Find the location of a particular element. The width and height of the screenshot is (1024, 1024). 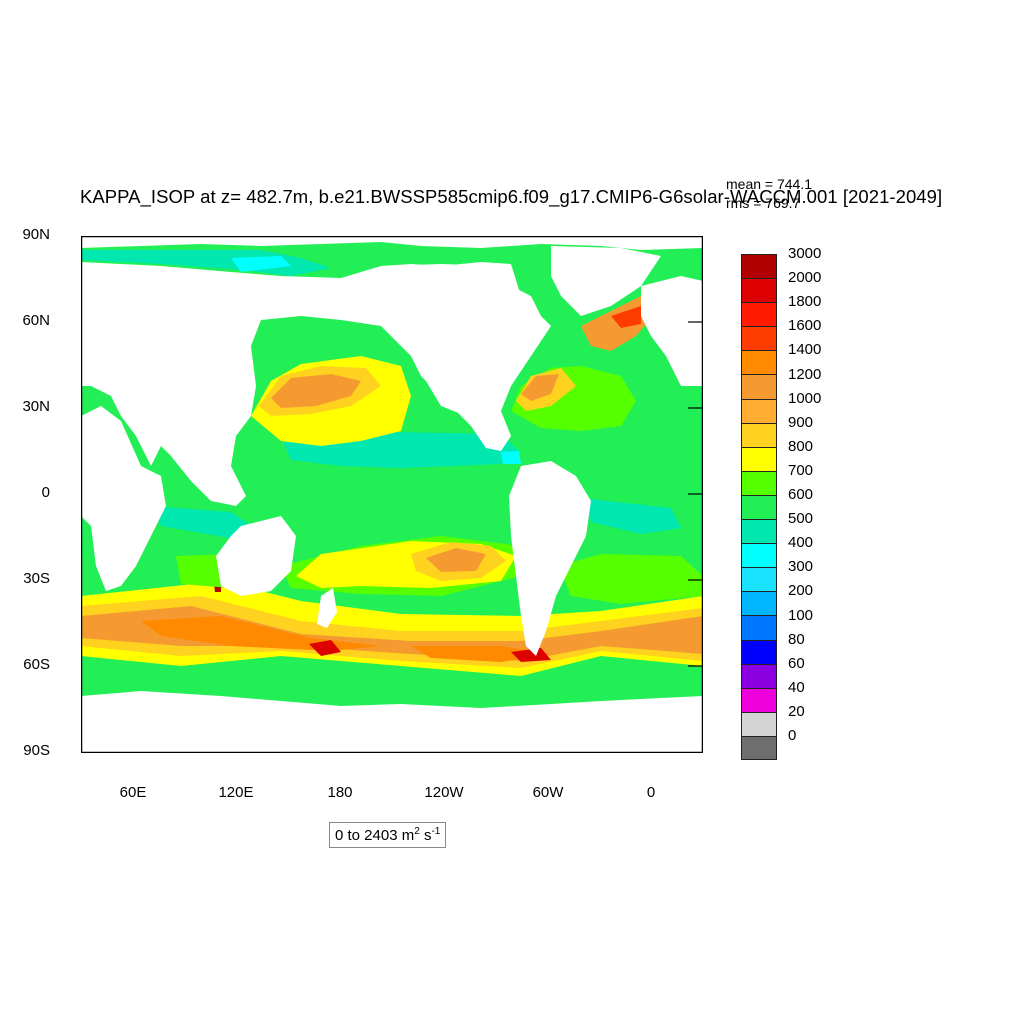

colorbar-label: 80 is located at coordinates (796, 639).